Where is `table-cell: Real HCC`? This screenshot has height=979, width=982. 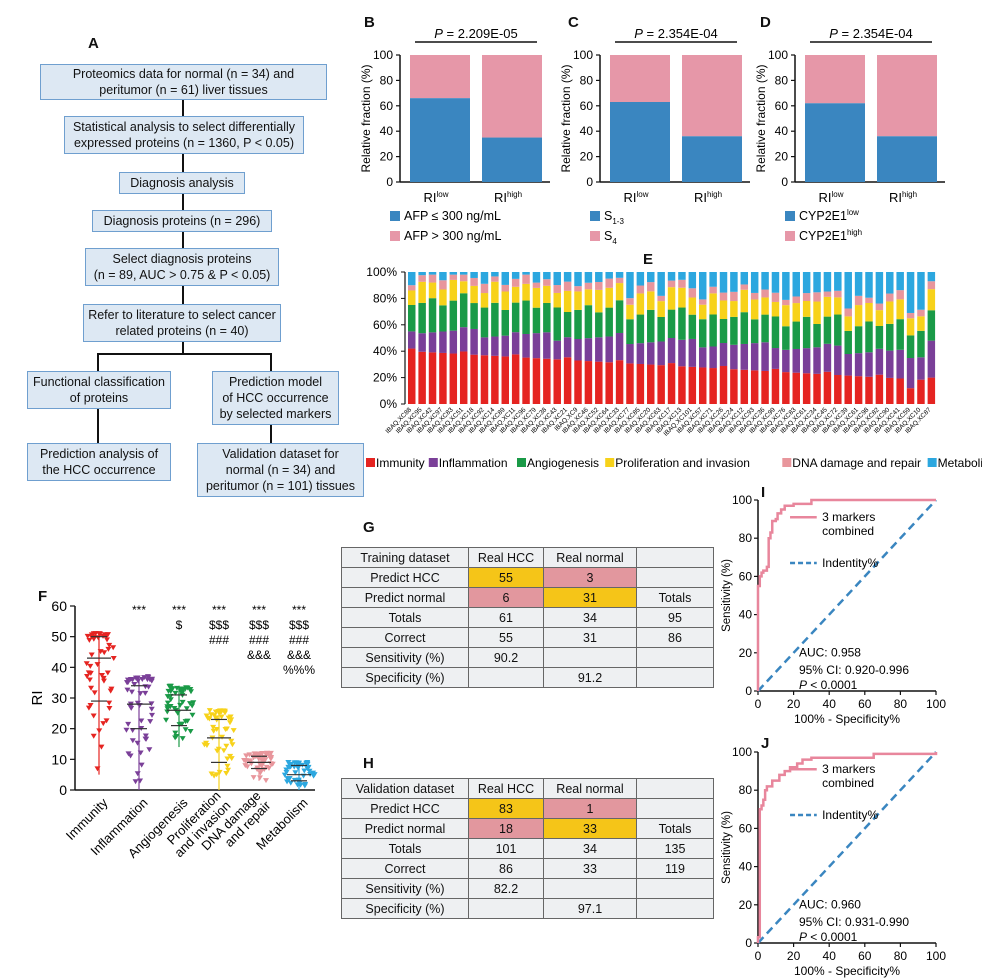 table-cell: Real HCC is located at coordinates (506, 557).